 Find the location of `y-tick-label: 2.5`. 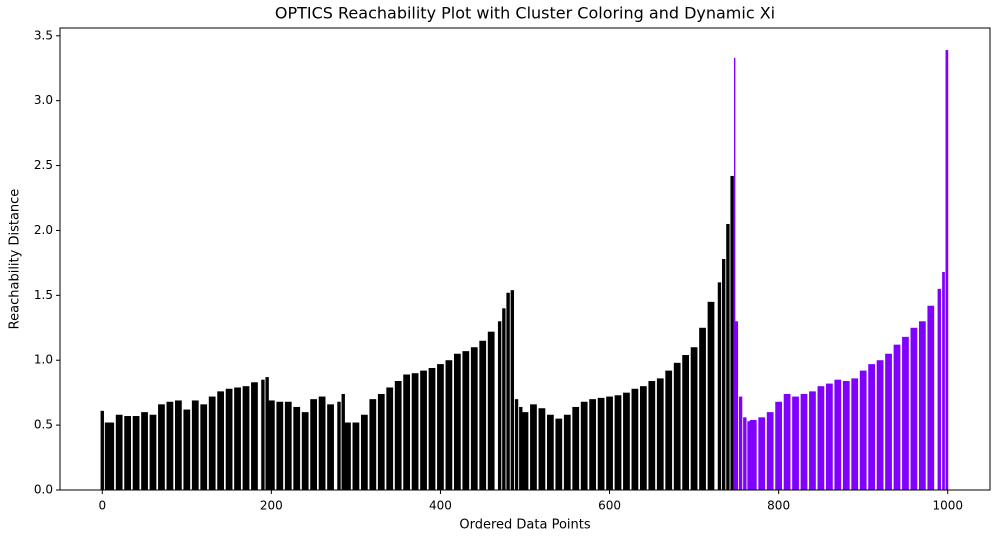

y-tick-label: 2.5 is located at coordinates (43, 165).